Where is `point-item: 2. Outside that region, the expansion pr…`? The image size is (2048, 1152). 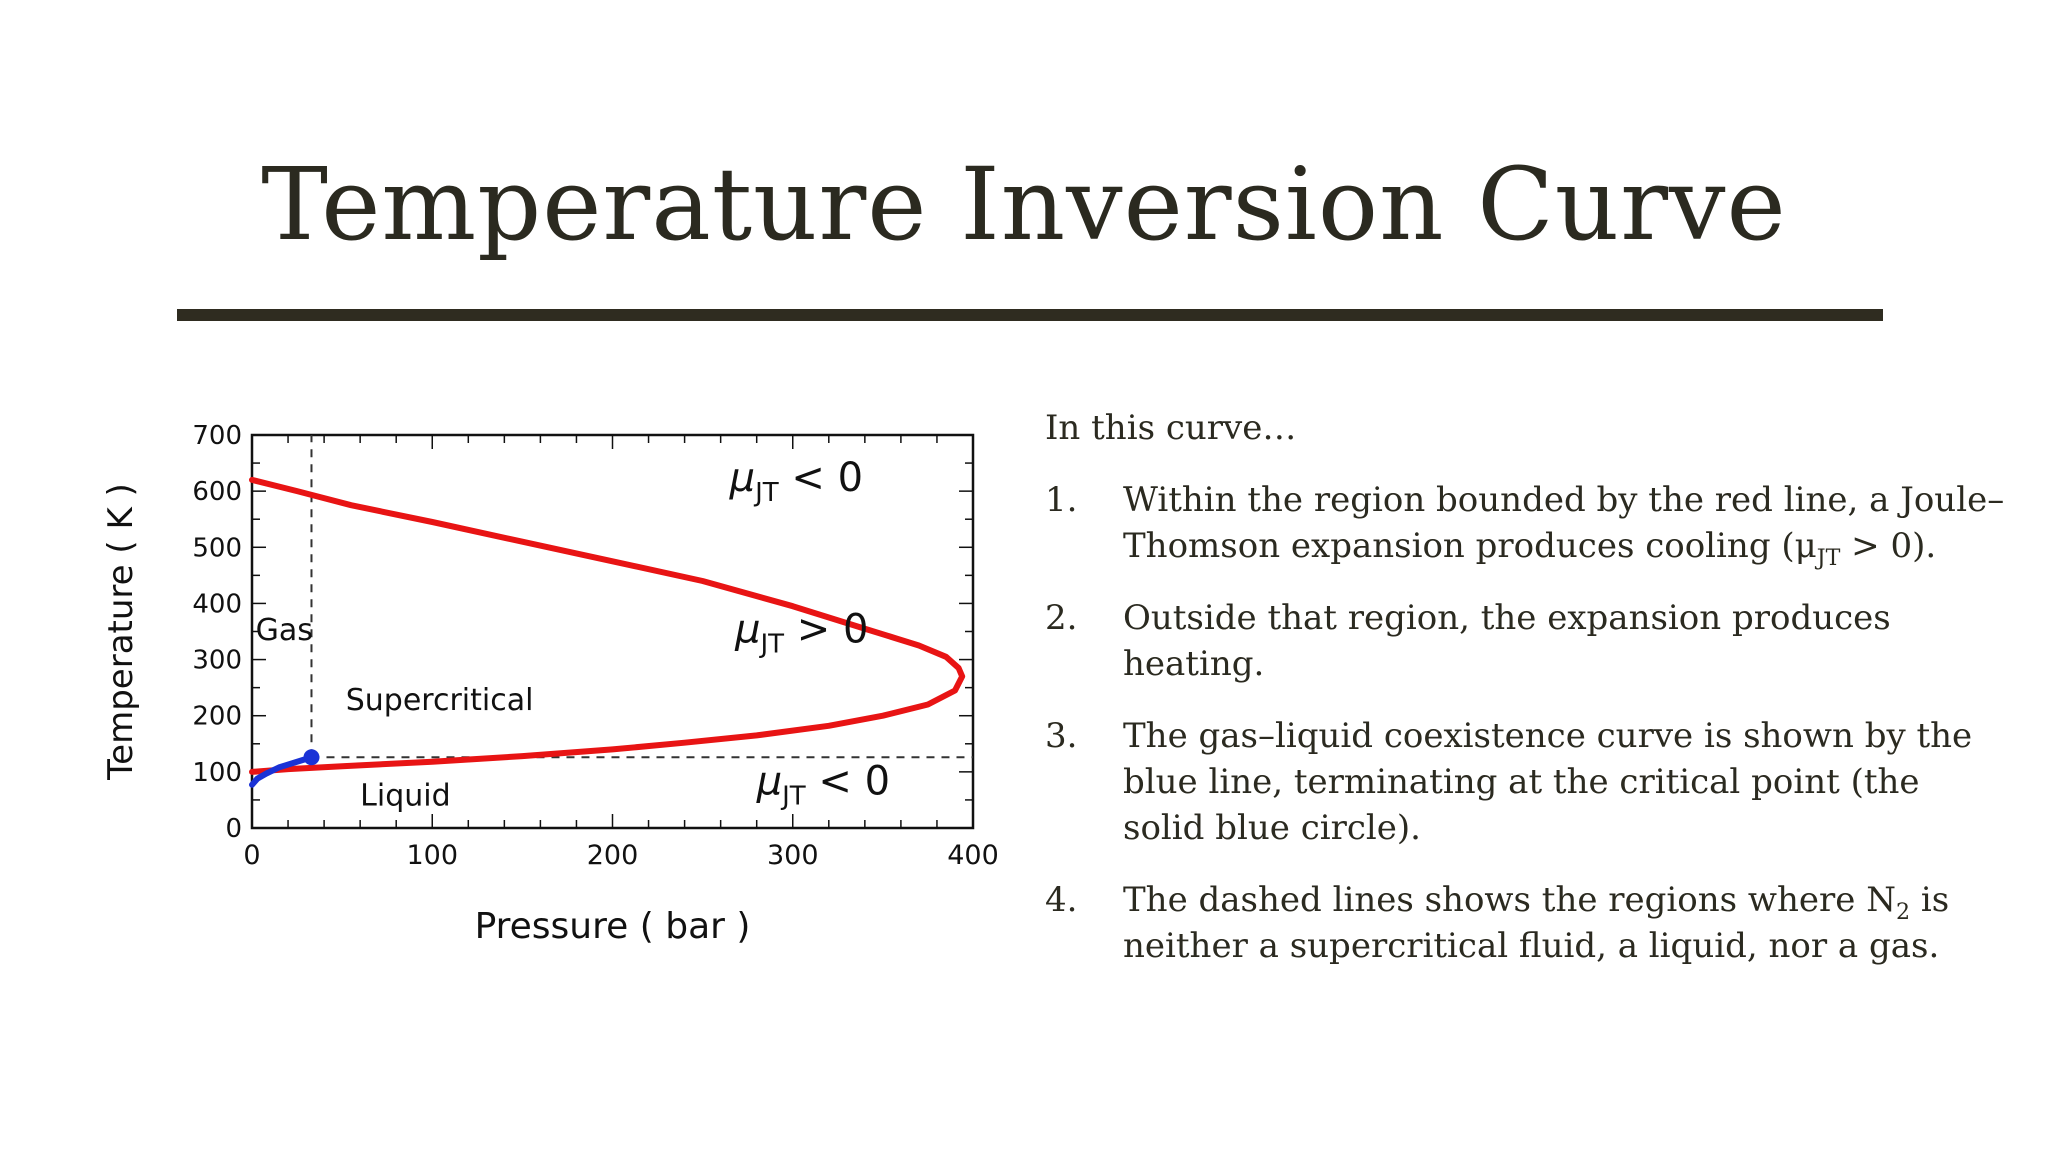 point-item: 2. Outside that region, the expansion pr… is located at coordinates (1525, 641).